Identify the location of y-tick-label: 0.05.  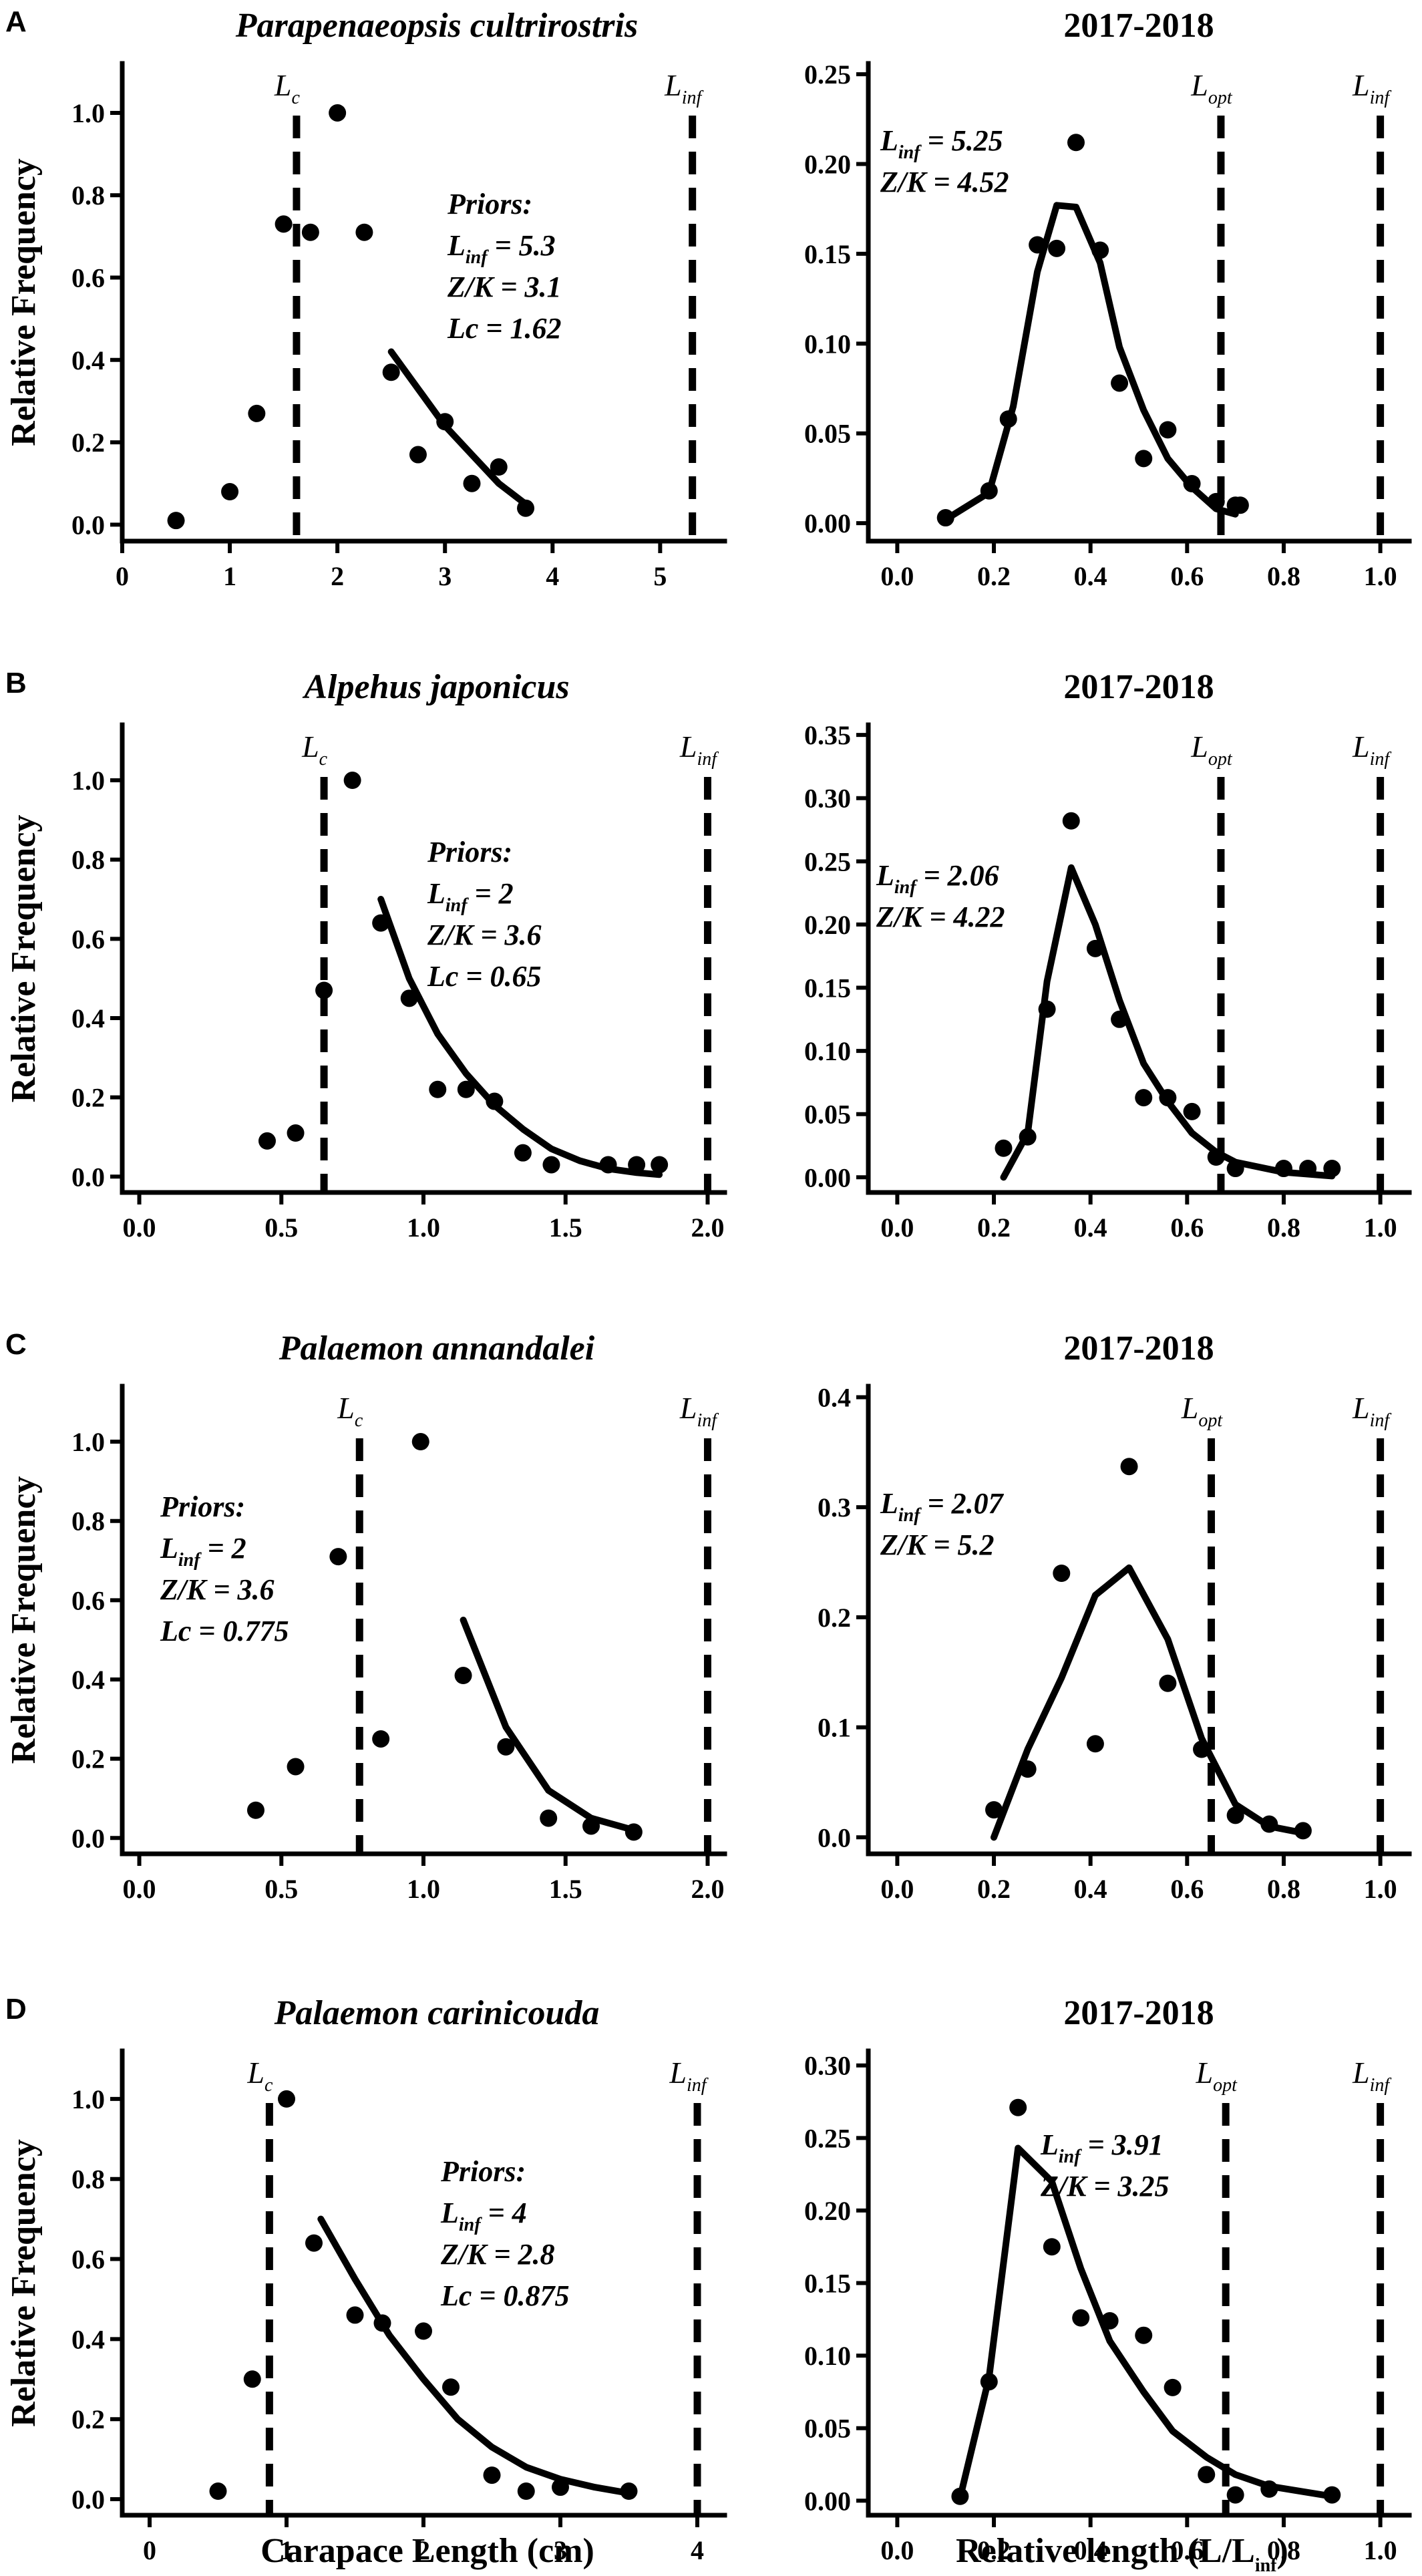
(828, 1115).